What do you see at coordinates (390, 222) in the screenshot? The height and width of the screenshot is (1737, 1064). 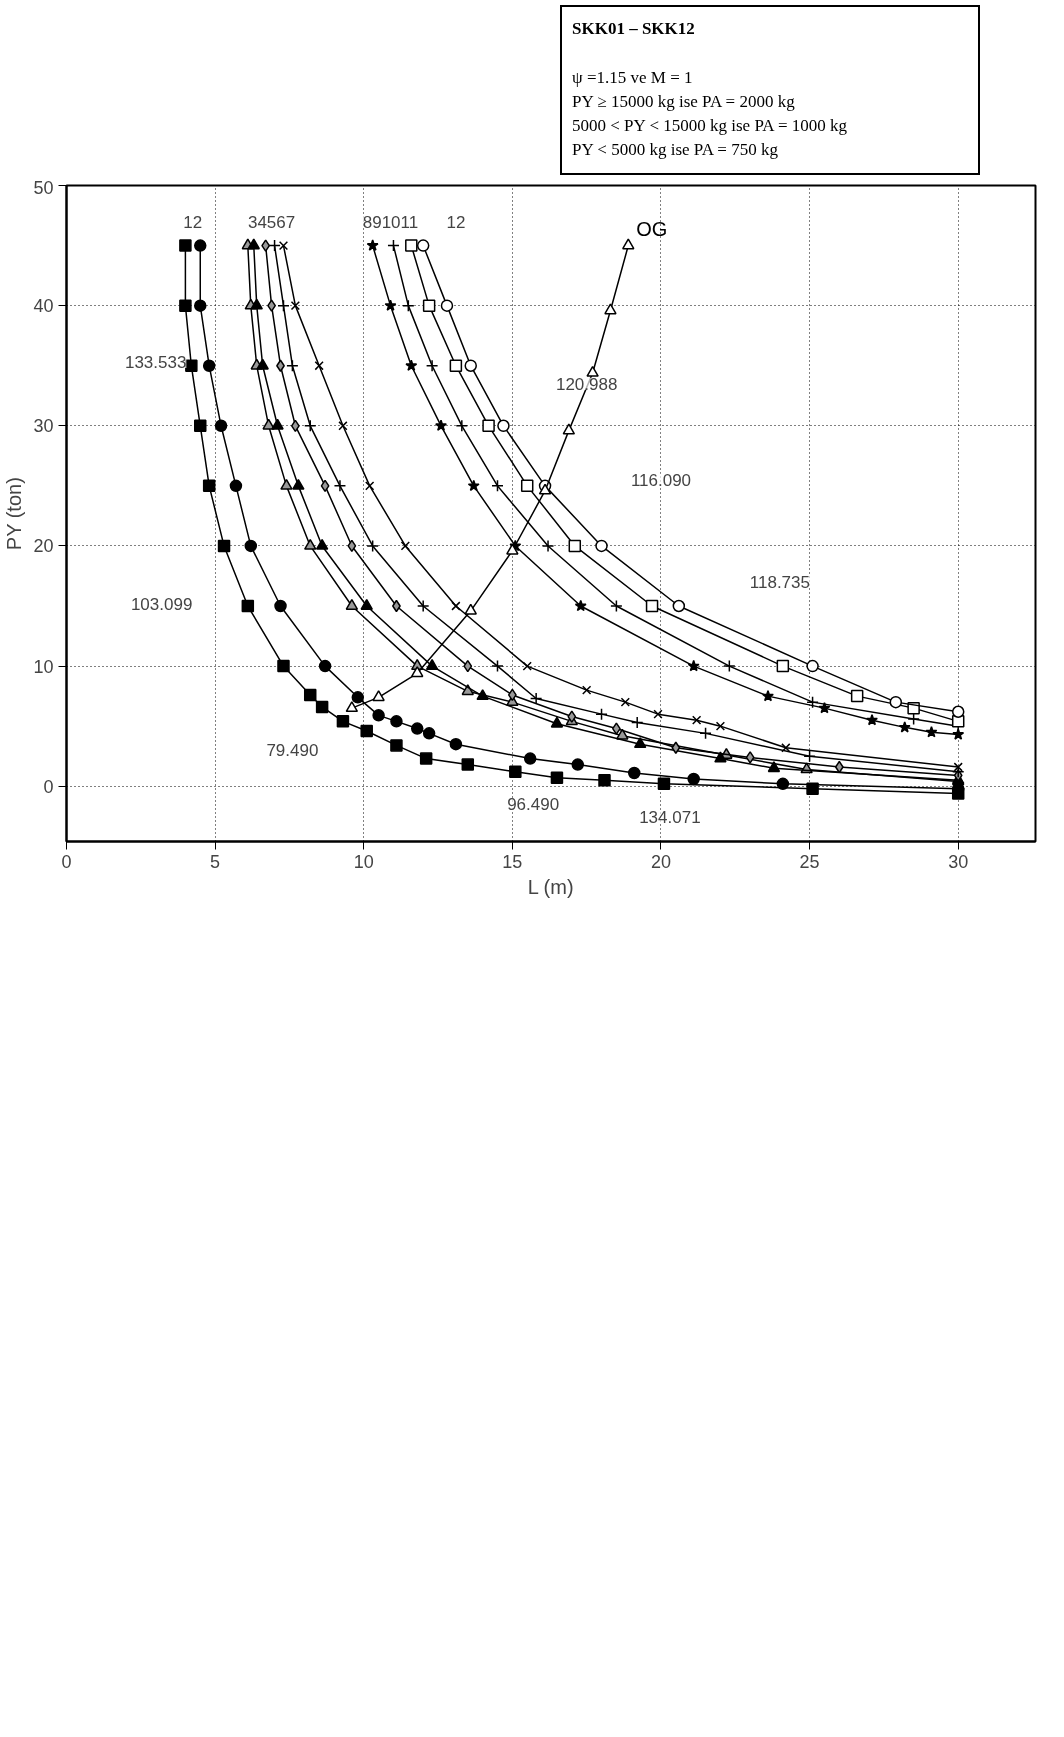 I see `annotation: 891011` at bounding box center [390, 222].